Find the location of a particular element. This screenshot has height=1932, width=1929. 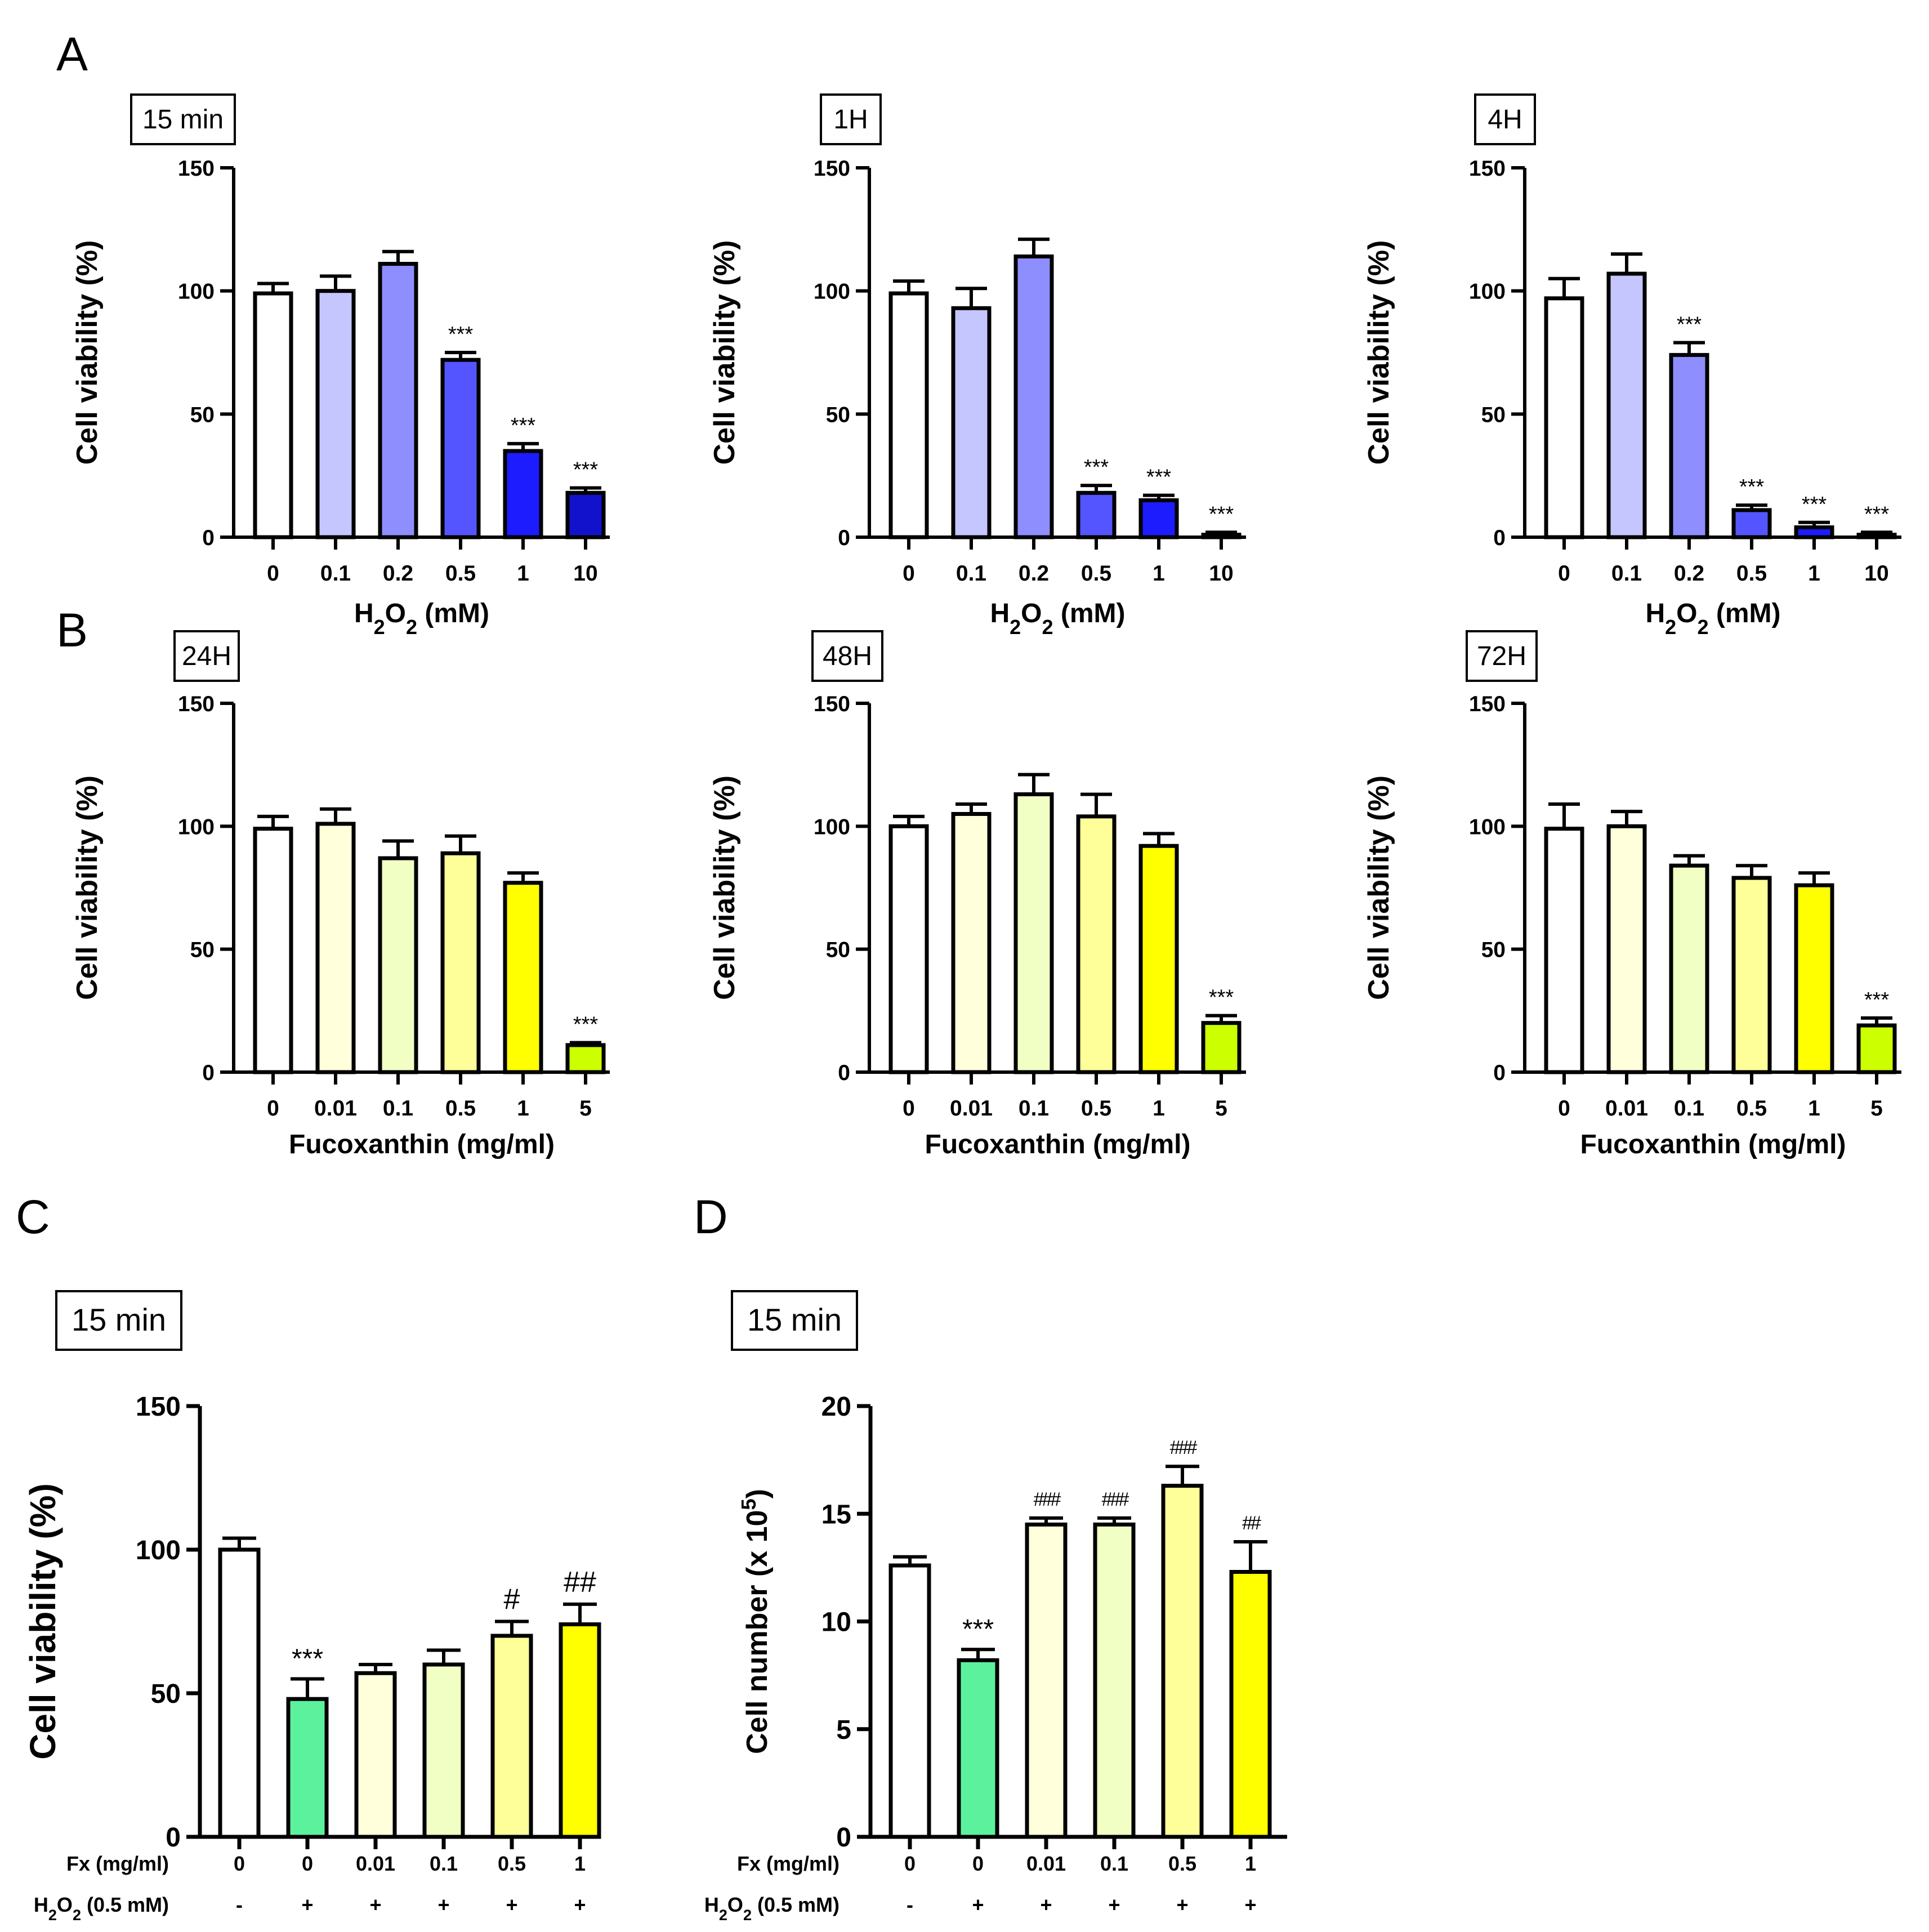

timepoint-label: 1H is located at coordinates (850, 120).